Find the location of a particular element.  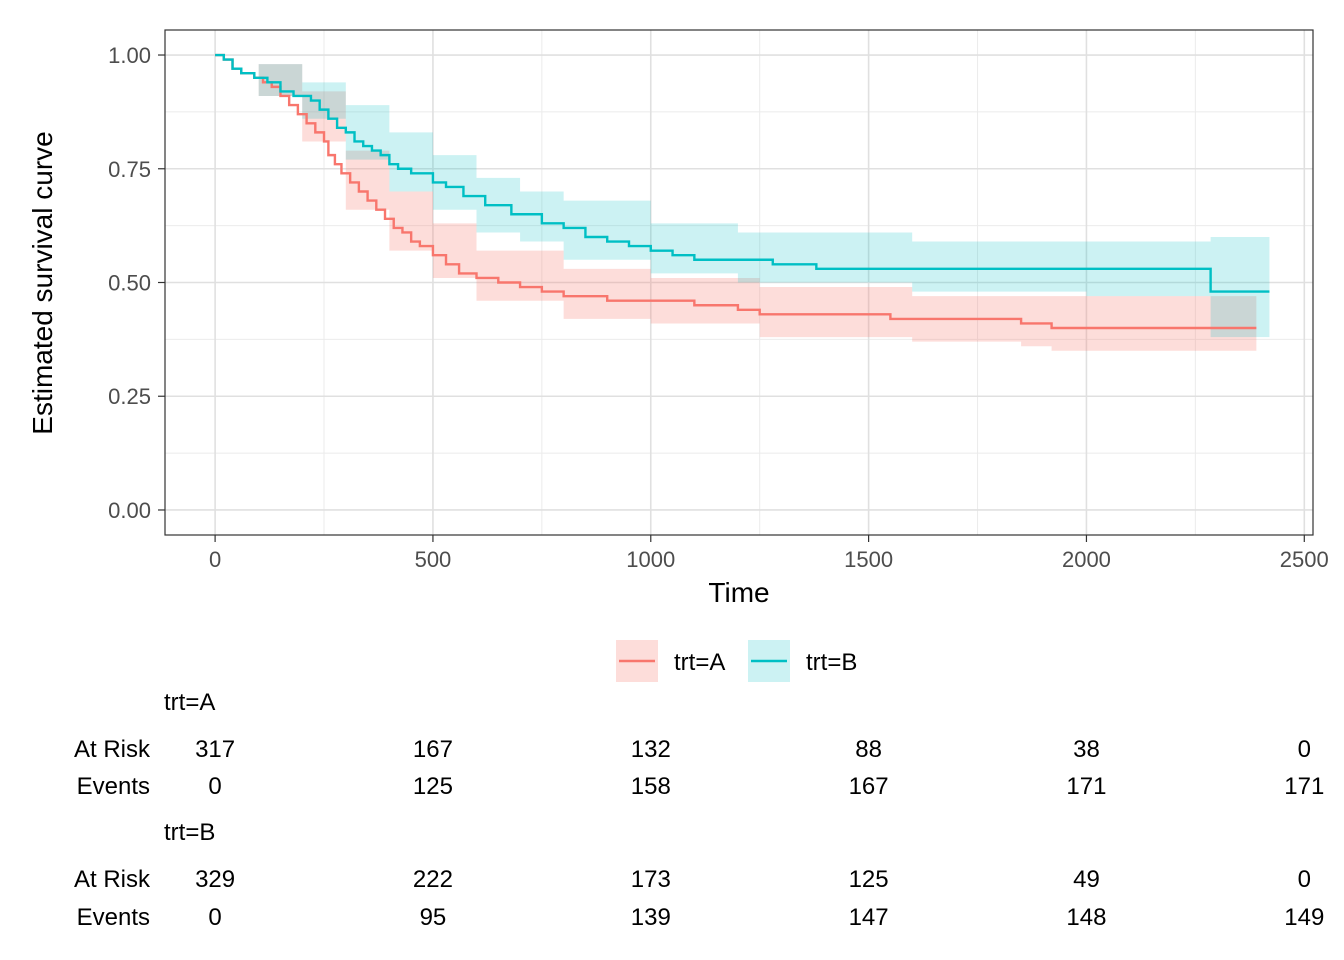

risk-table-row-label-at-risk-b: At Risk is located at coordinates (112, 879).